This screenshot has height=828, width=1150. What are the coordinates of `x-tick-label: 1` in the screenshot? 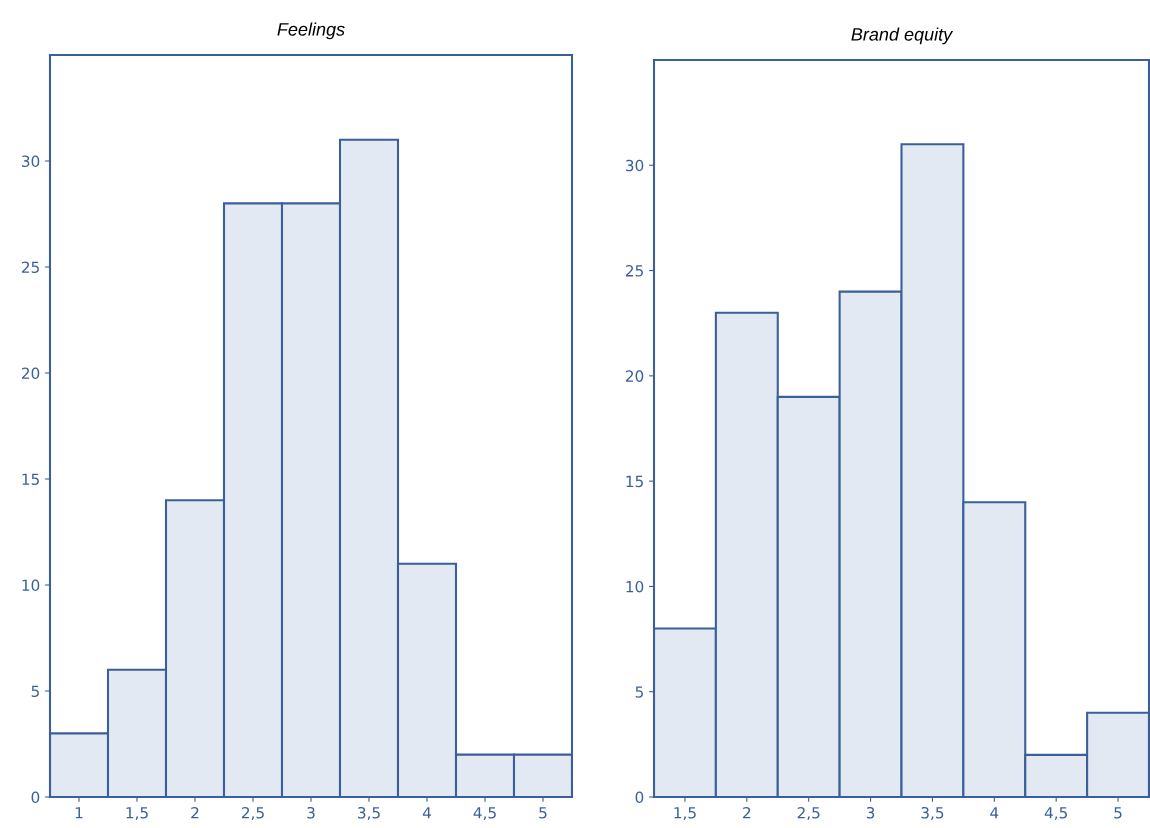 It's located at (79, 813).